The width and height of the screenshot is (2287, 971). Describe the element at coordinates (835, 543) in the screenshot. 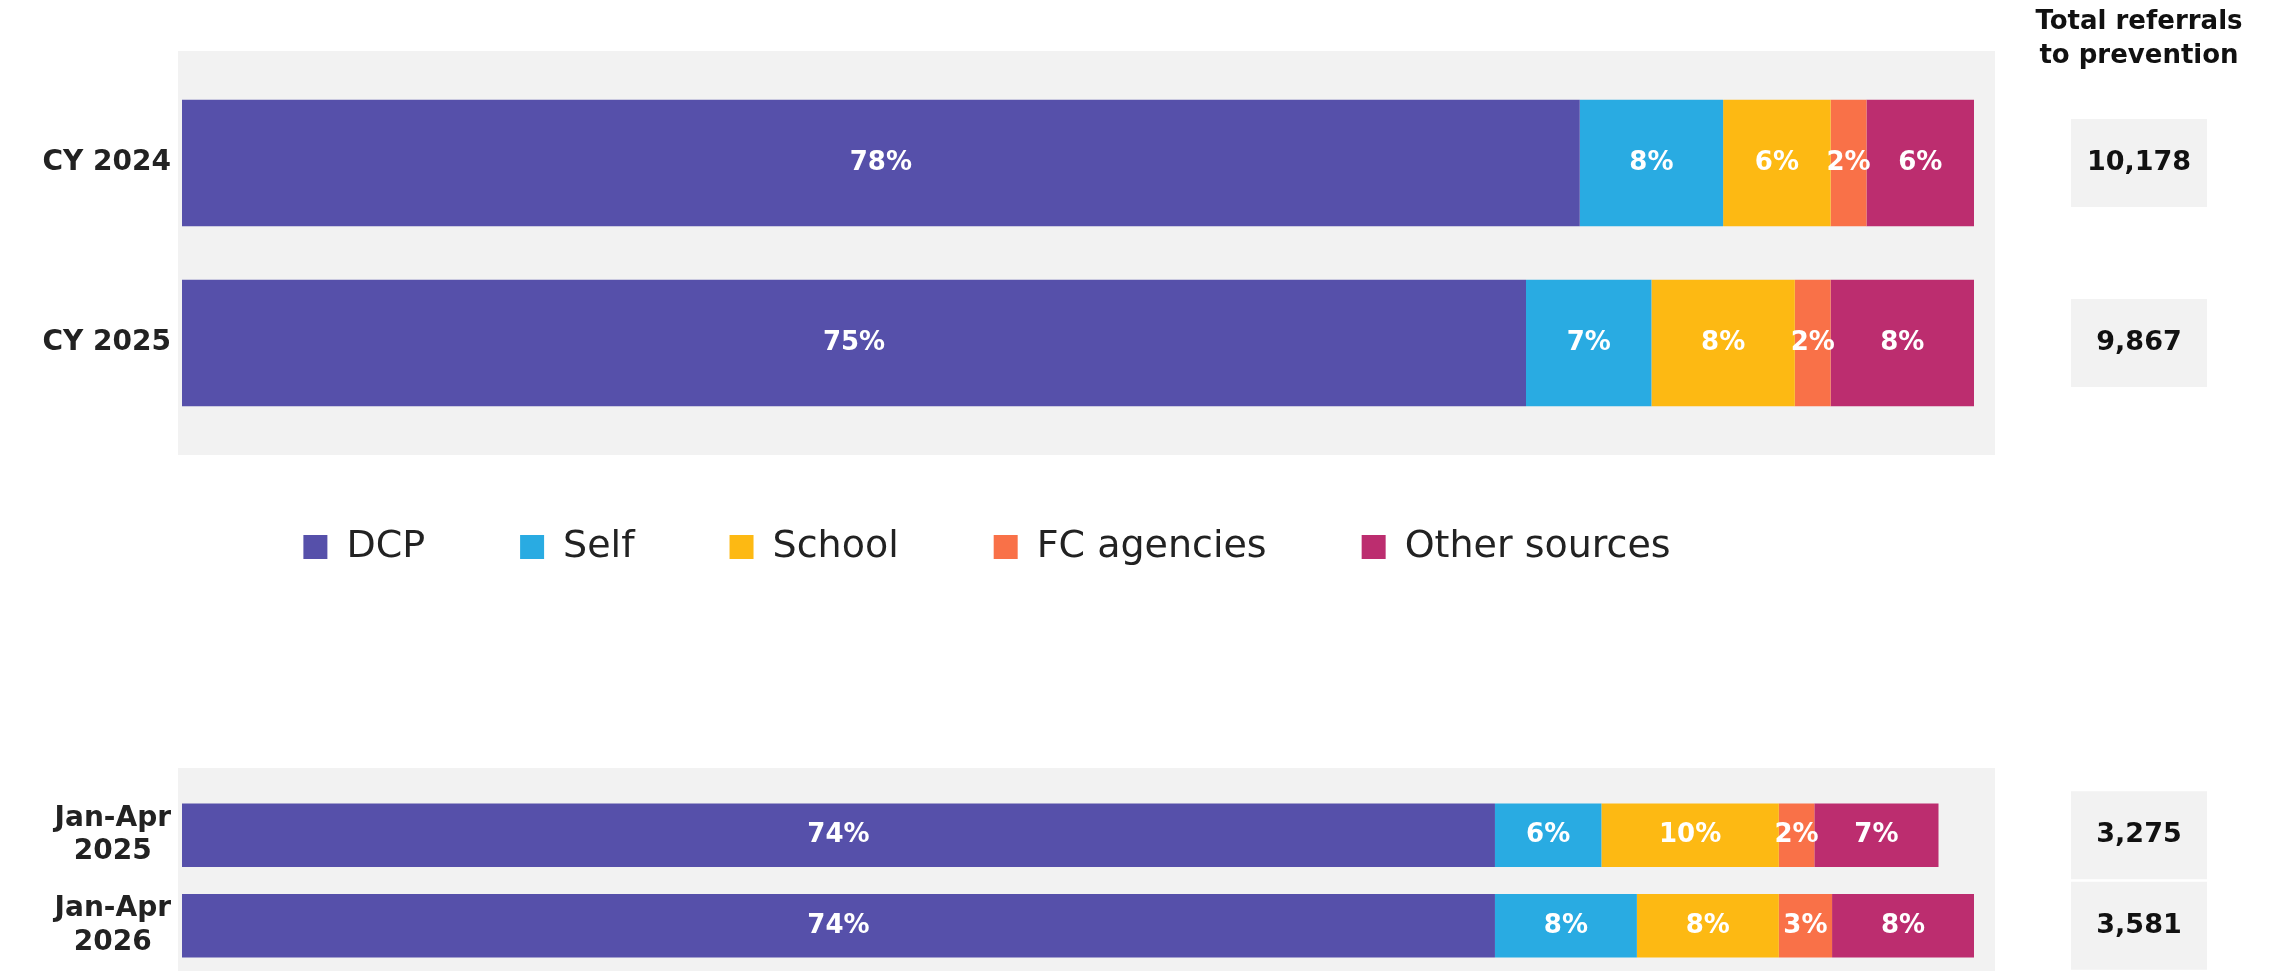

I see `legend-label: School` at that location.